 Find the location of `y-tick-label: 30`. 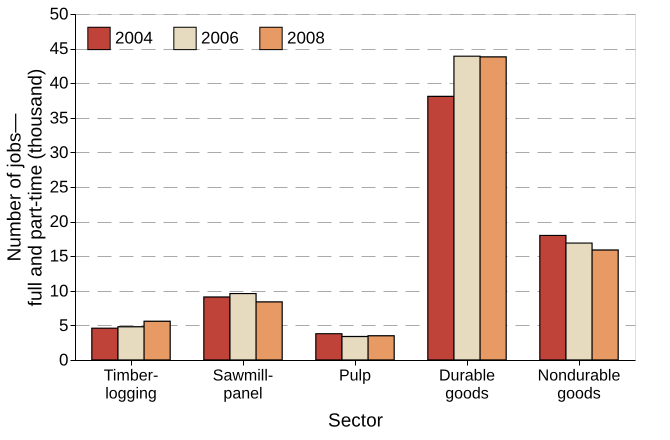

y-tick-label: 30 is located at coordinates (59, 152).